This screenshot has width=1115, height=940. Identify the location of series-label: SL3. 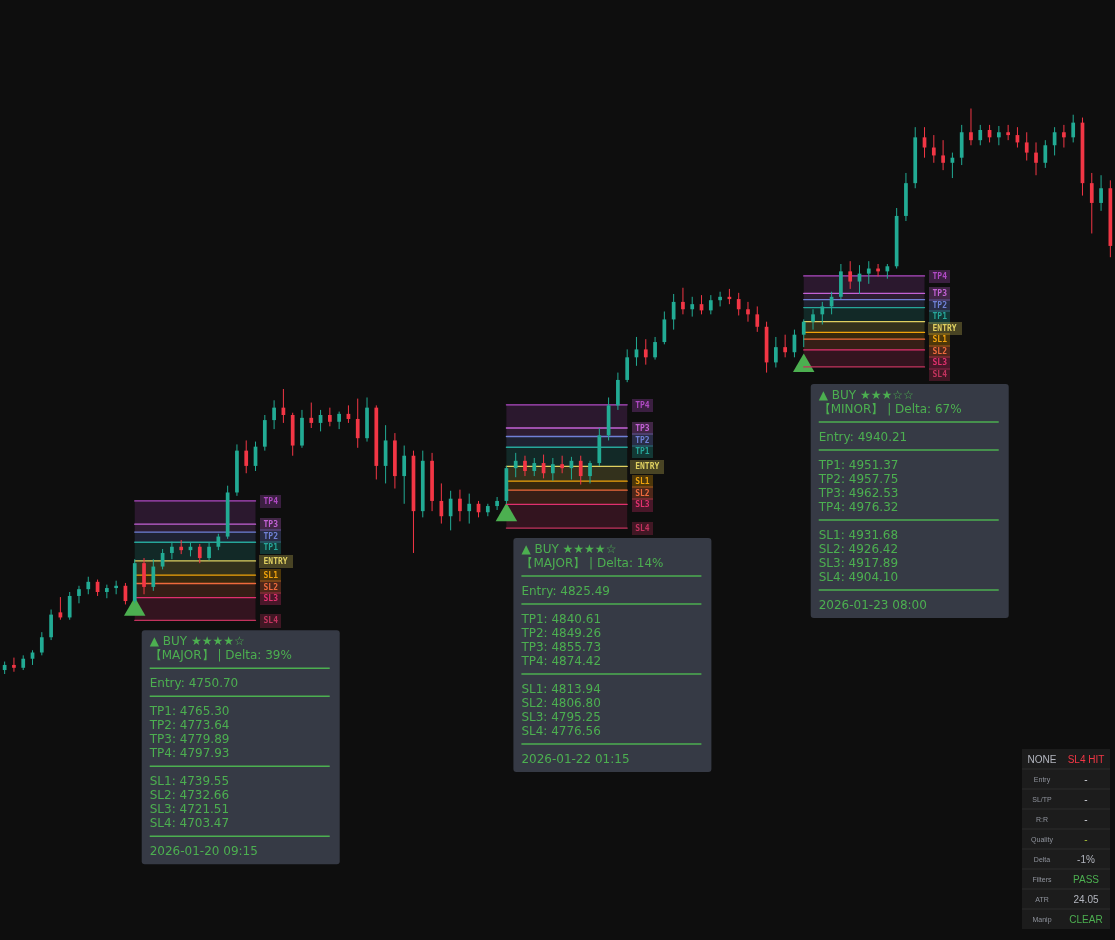
(642, 505).